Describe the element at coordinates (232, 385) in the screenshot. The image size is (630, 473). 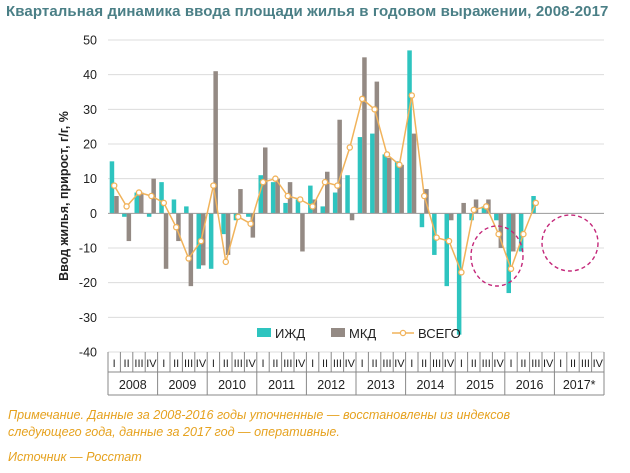
I see `x-tick-year: 2010` at that location.